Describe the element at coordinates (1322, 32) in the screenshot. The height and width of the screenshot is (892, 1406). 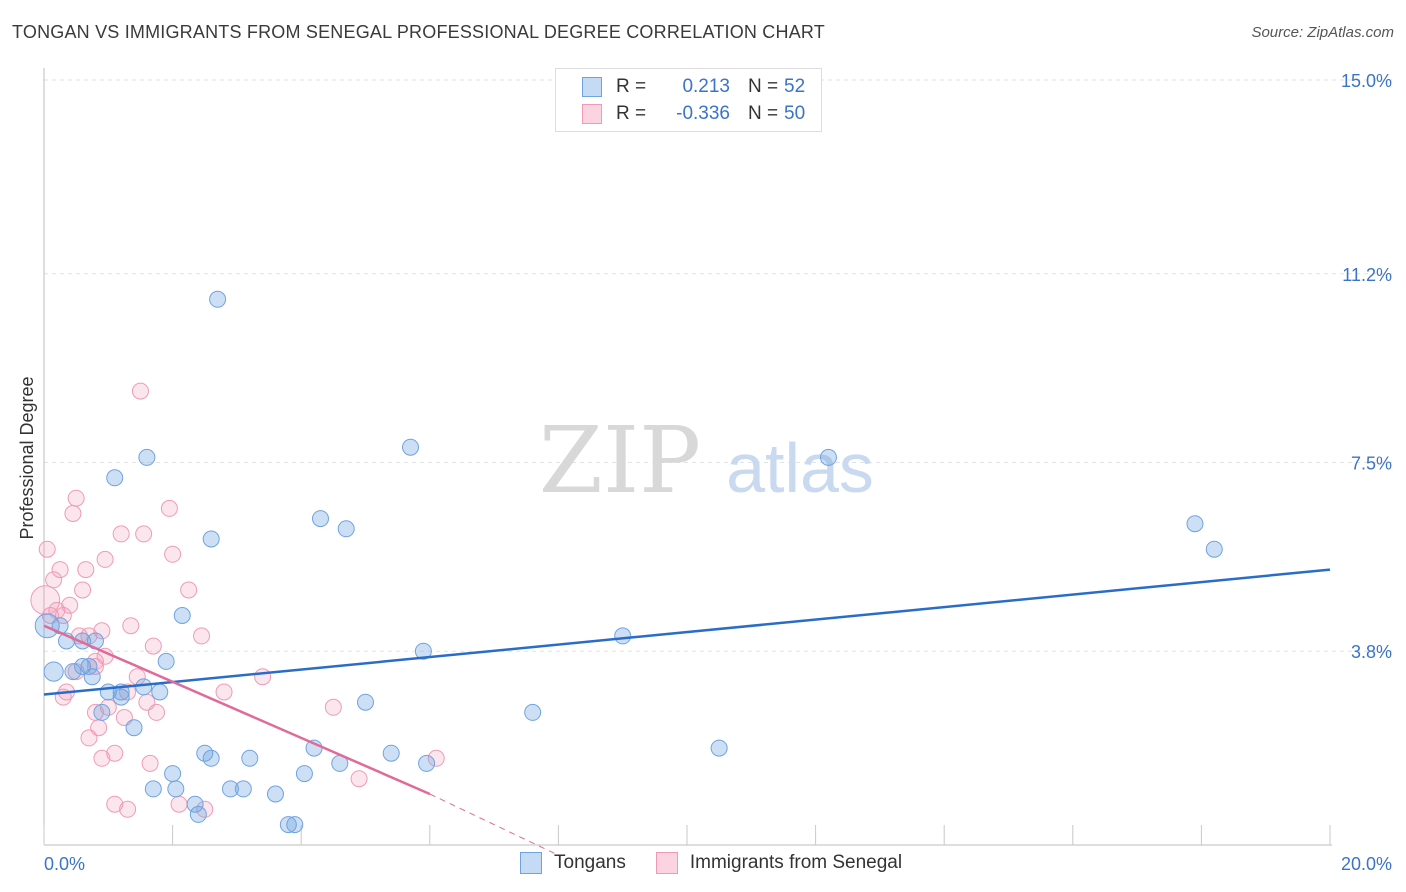
I see `source-credit: Source: ZipAtlas.com` at that location.